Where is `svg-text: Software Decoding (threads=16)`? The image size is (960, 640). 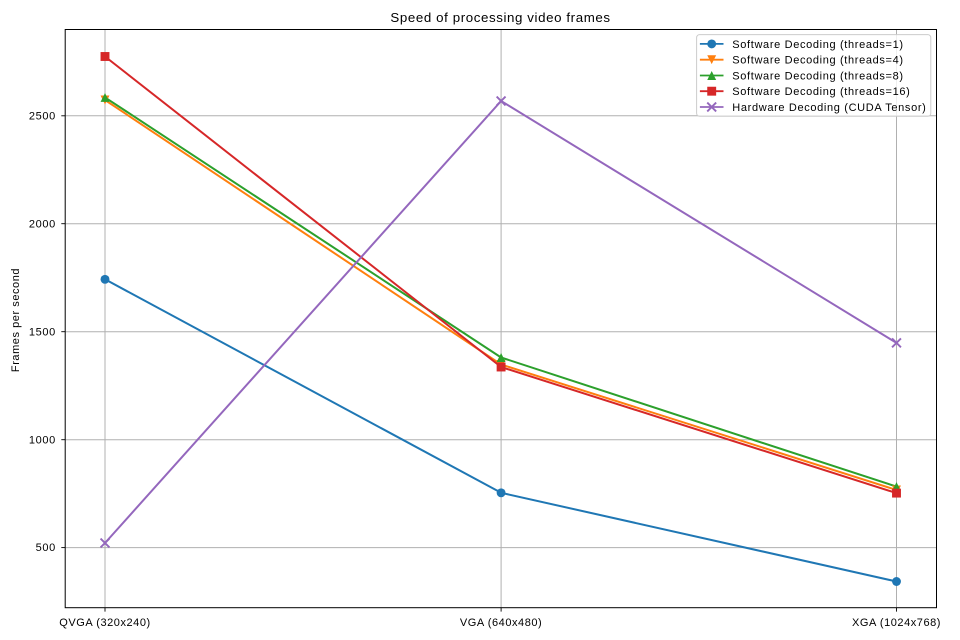 svg-text: Software Decoding (threads=16) is located at coordinates (821, 92).